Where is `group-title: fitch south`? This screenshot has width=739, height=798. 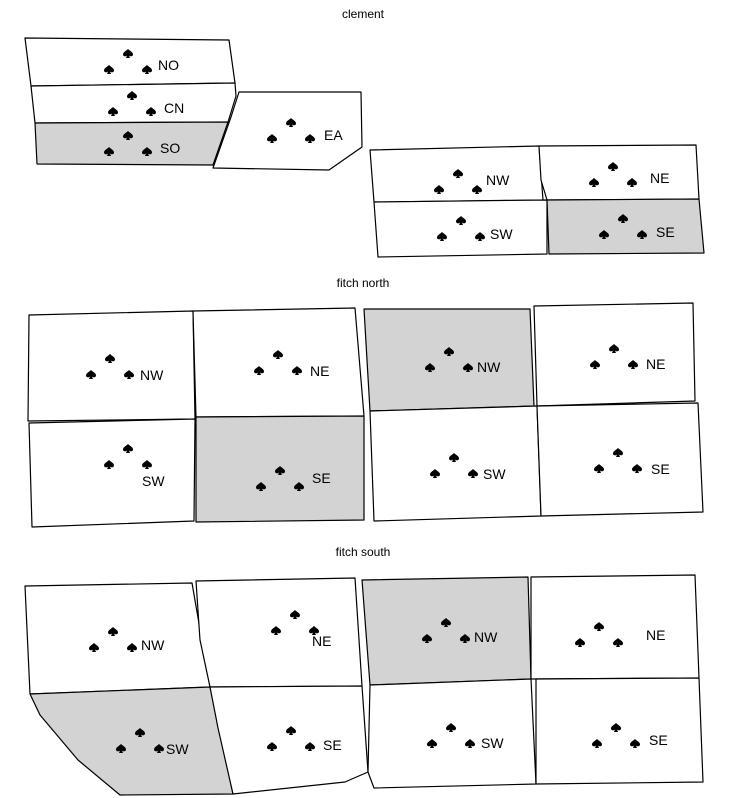 group-title: fitch south is located at coordinates (363, 552).